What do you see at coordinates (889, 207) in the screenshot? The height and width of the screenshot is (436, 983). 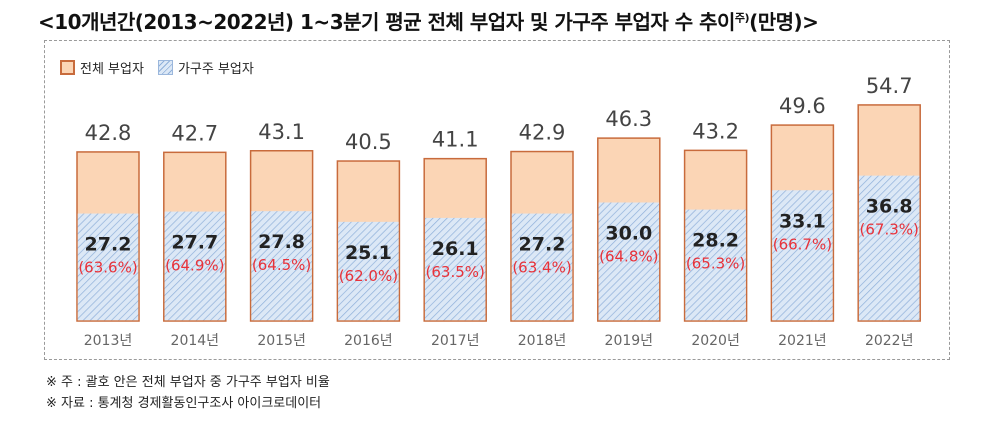 I see `head-value-label: 36.8` at bounding box center [889, 207].